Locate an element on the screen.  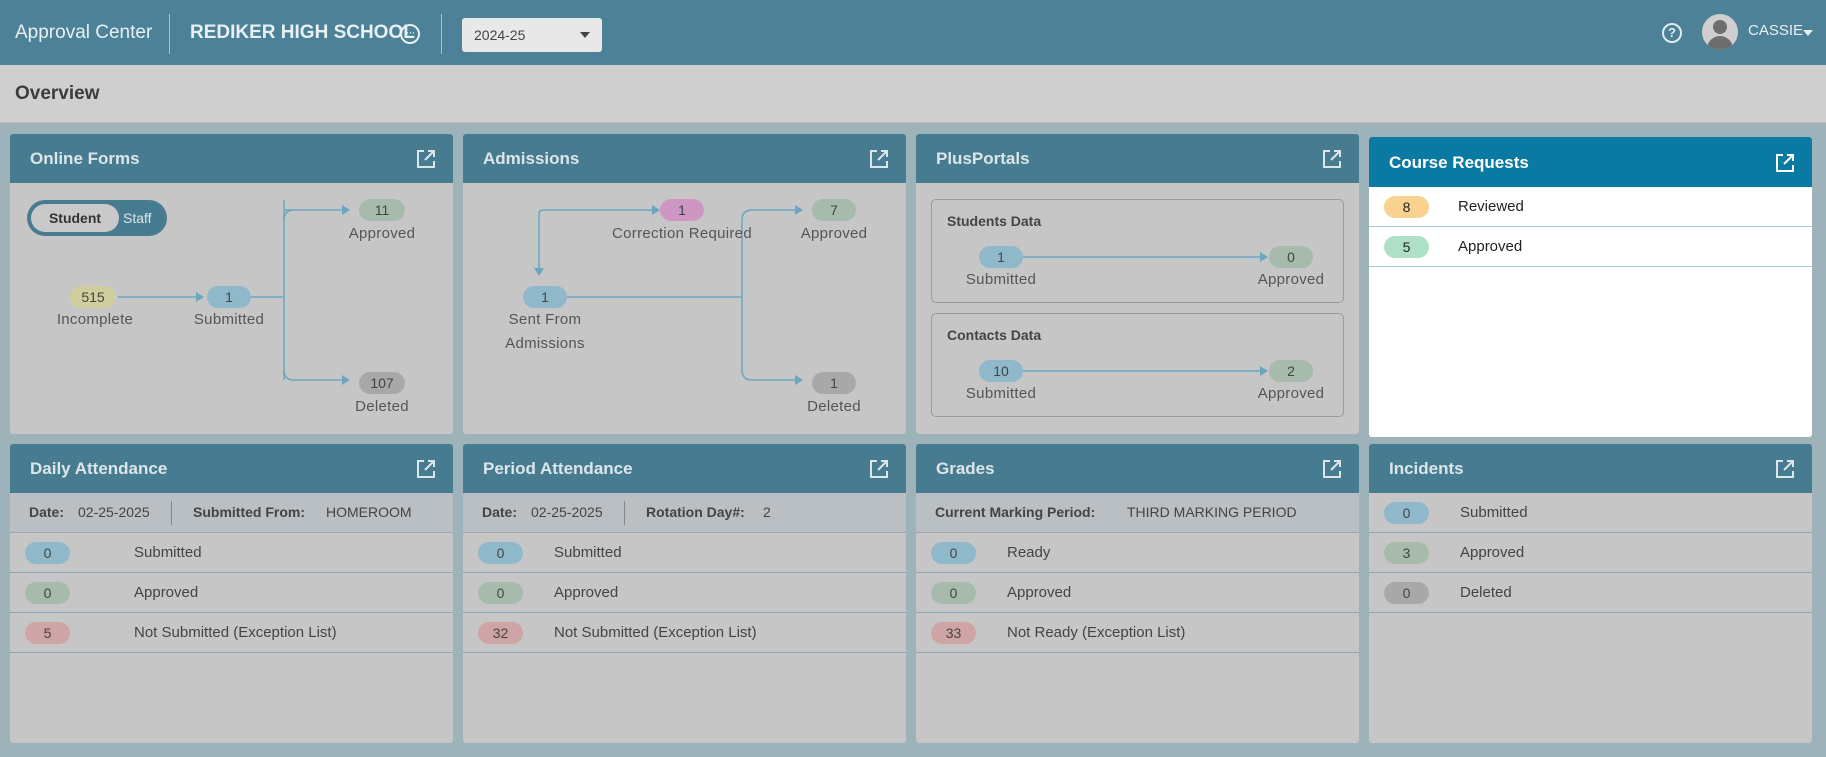
school-year-value: 2024-25 is located at coordinates (500, 35).